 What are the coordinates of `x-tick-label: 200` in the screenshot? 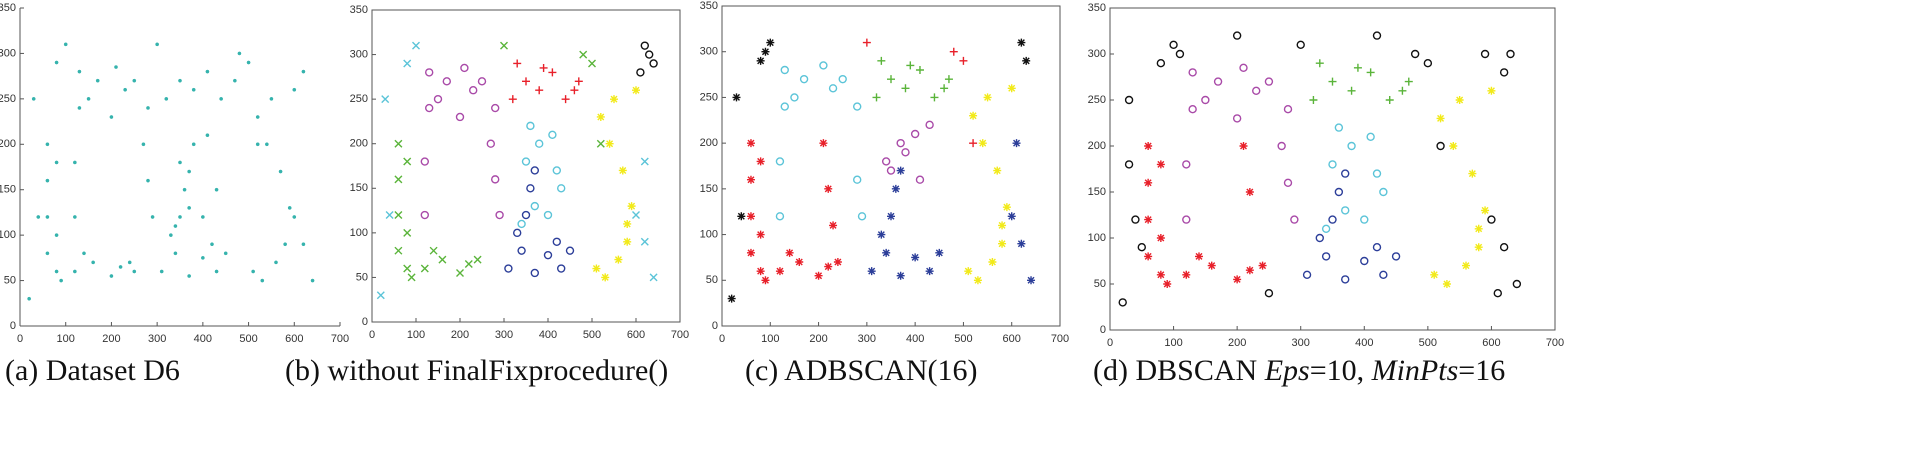 It's located at (111, 339).